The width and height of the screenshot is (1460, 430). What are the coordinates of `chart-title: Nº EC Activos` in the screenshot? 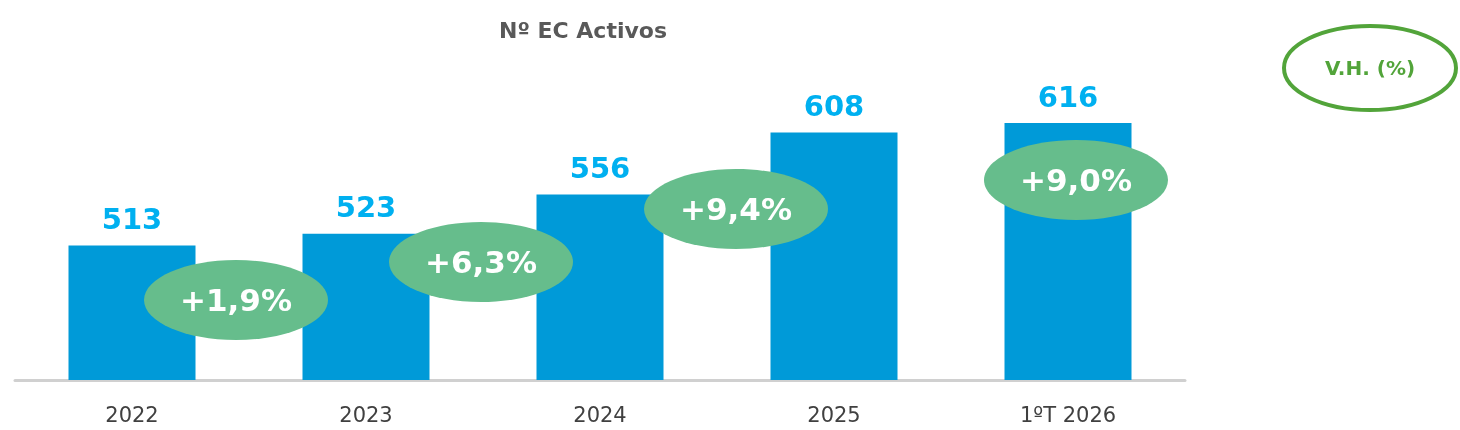 It's located at (583, 30).